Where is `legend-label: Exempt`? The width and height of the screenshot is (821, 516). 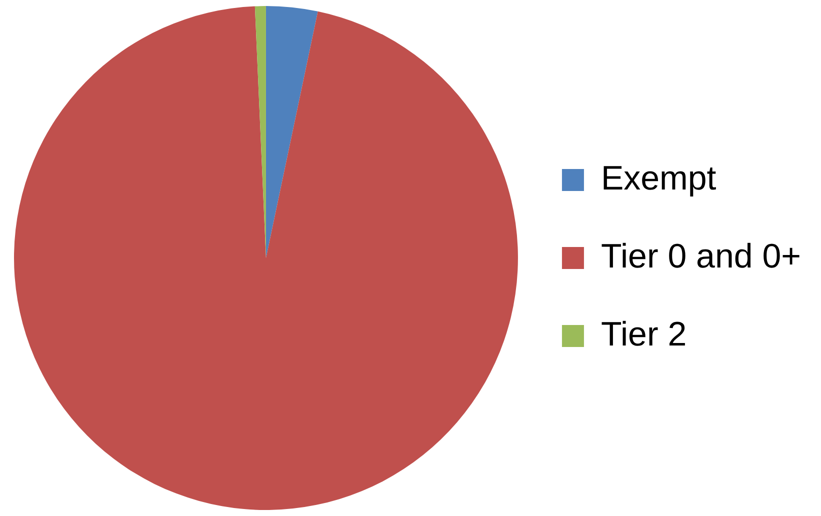 legend-label: Exempt is located at coordinates (658, 178).